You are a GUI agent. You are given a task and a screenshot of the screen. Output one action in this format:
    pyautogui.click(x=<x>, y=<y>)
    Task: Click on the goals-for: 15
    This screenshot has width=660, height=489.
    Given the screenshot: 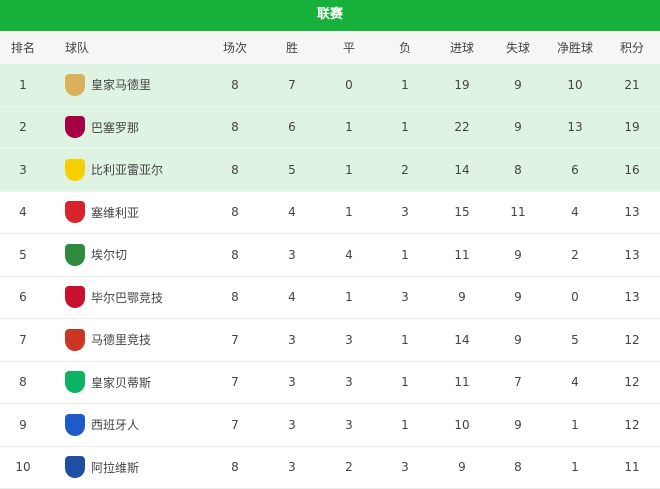 What is the action you would take?
    pyautogui.click(x=462, y=213)
    